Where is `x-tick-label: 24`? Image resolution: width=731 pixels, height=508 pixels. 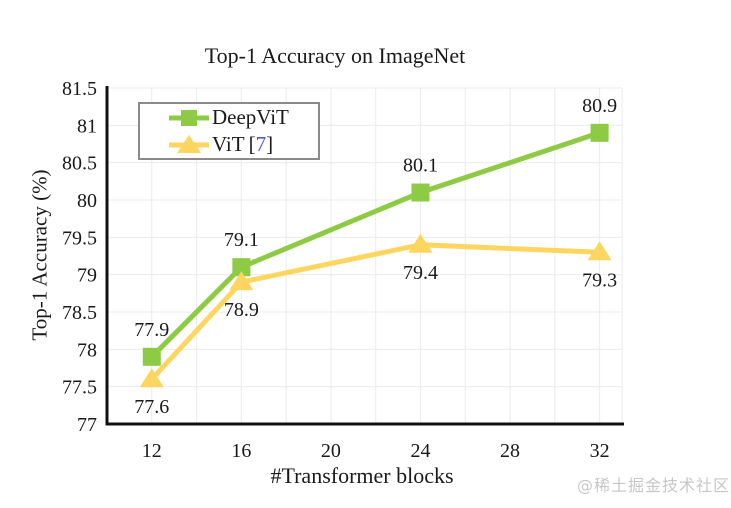
x-tick-label: 24 is located at coordinates (420, 451).